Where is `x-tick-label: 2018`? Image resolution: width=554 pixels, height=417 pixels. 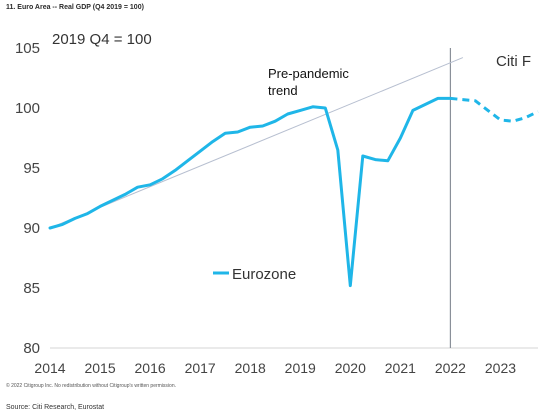 x-tick-label: 2018 is located at coordinates (250, 368).